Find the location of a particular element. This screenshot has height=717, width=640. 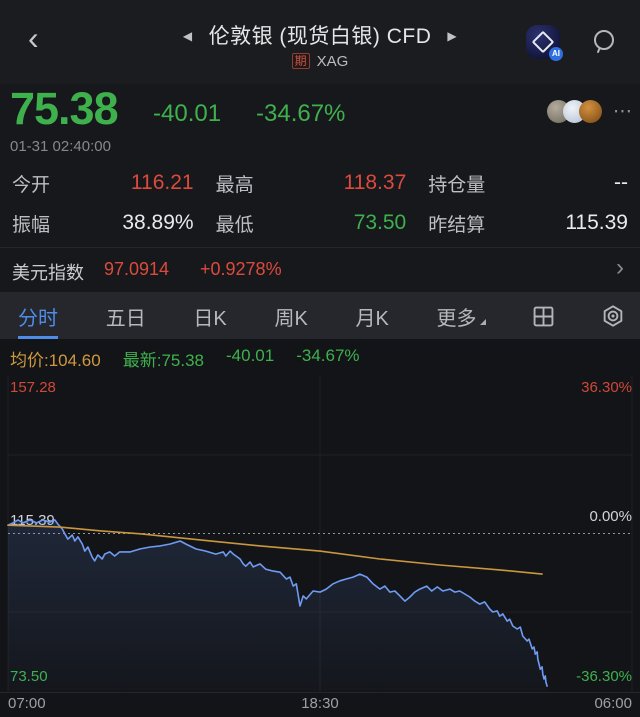

stat-label: 最高 is located at coordinates (234, 185).